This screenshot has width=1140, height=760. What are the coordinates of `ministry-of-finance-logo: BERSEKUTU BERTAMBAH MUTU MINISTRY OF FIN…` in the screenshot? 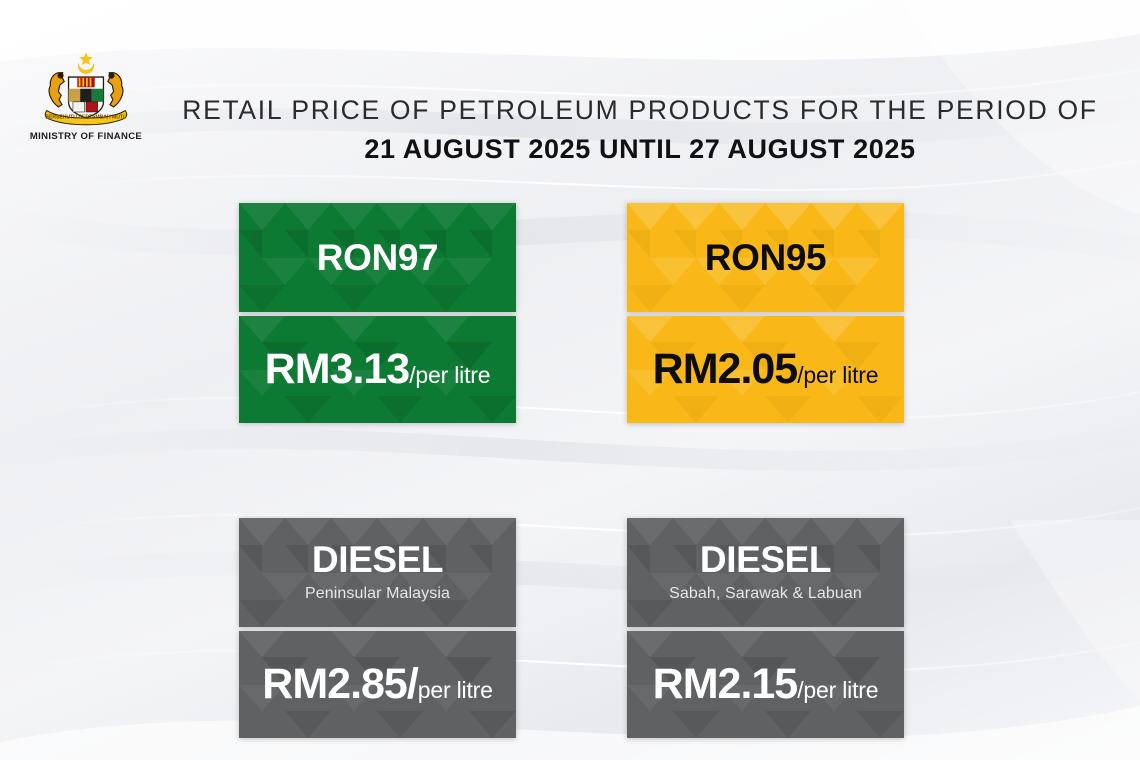 It's located at (86, 95).